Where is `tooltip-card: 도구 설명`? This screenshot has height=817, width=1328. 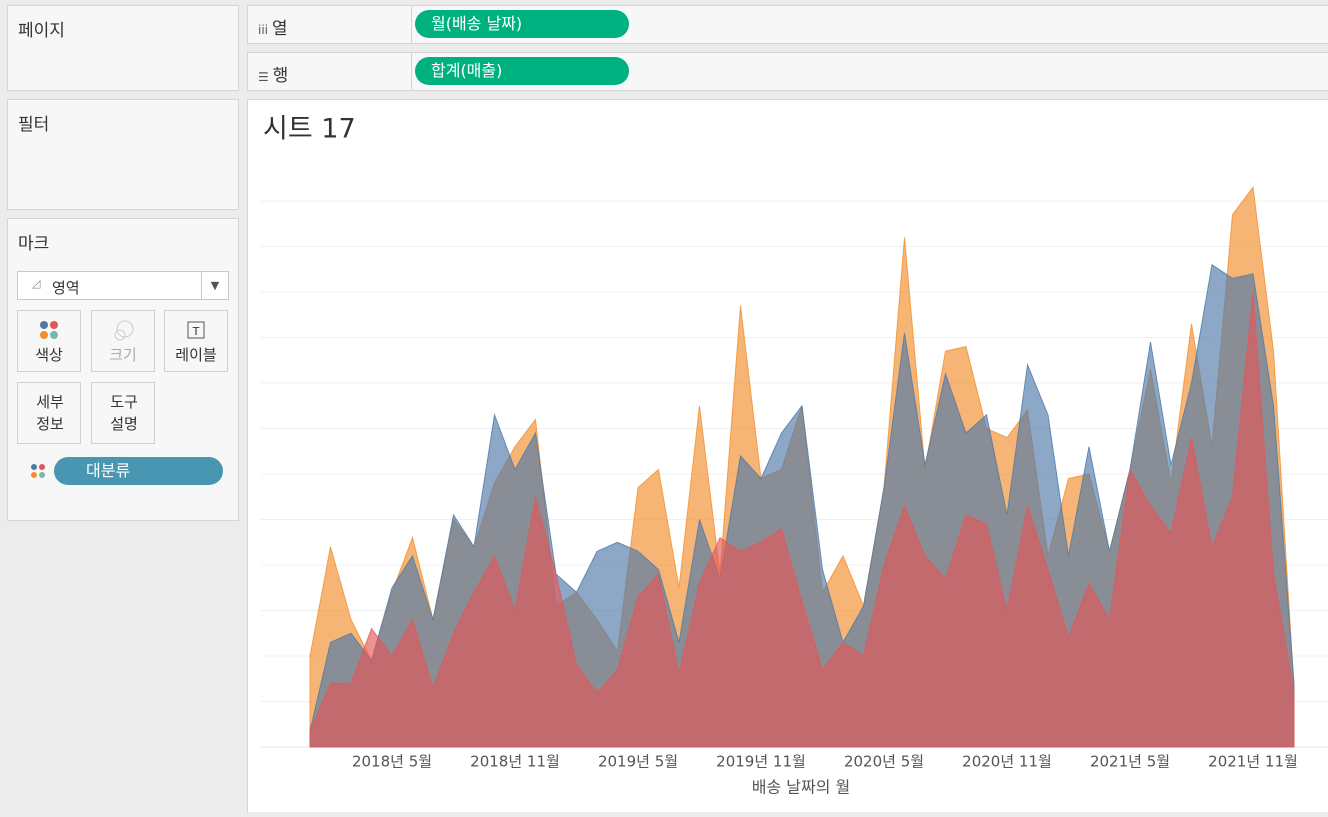 tooltip-card: 도구 설명 is located at coordinates (123, 413).